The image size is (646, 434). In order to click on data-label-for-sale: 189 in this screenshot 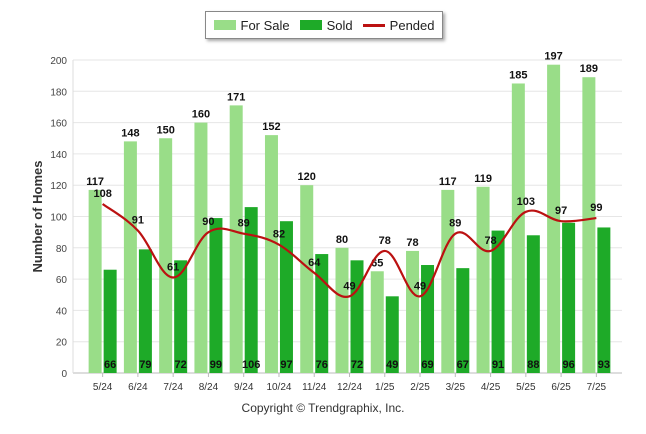, I will do `click(589, 69)`.